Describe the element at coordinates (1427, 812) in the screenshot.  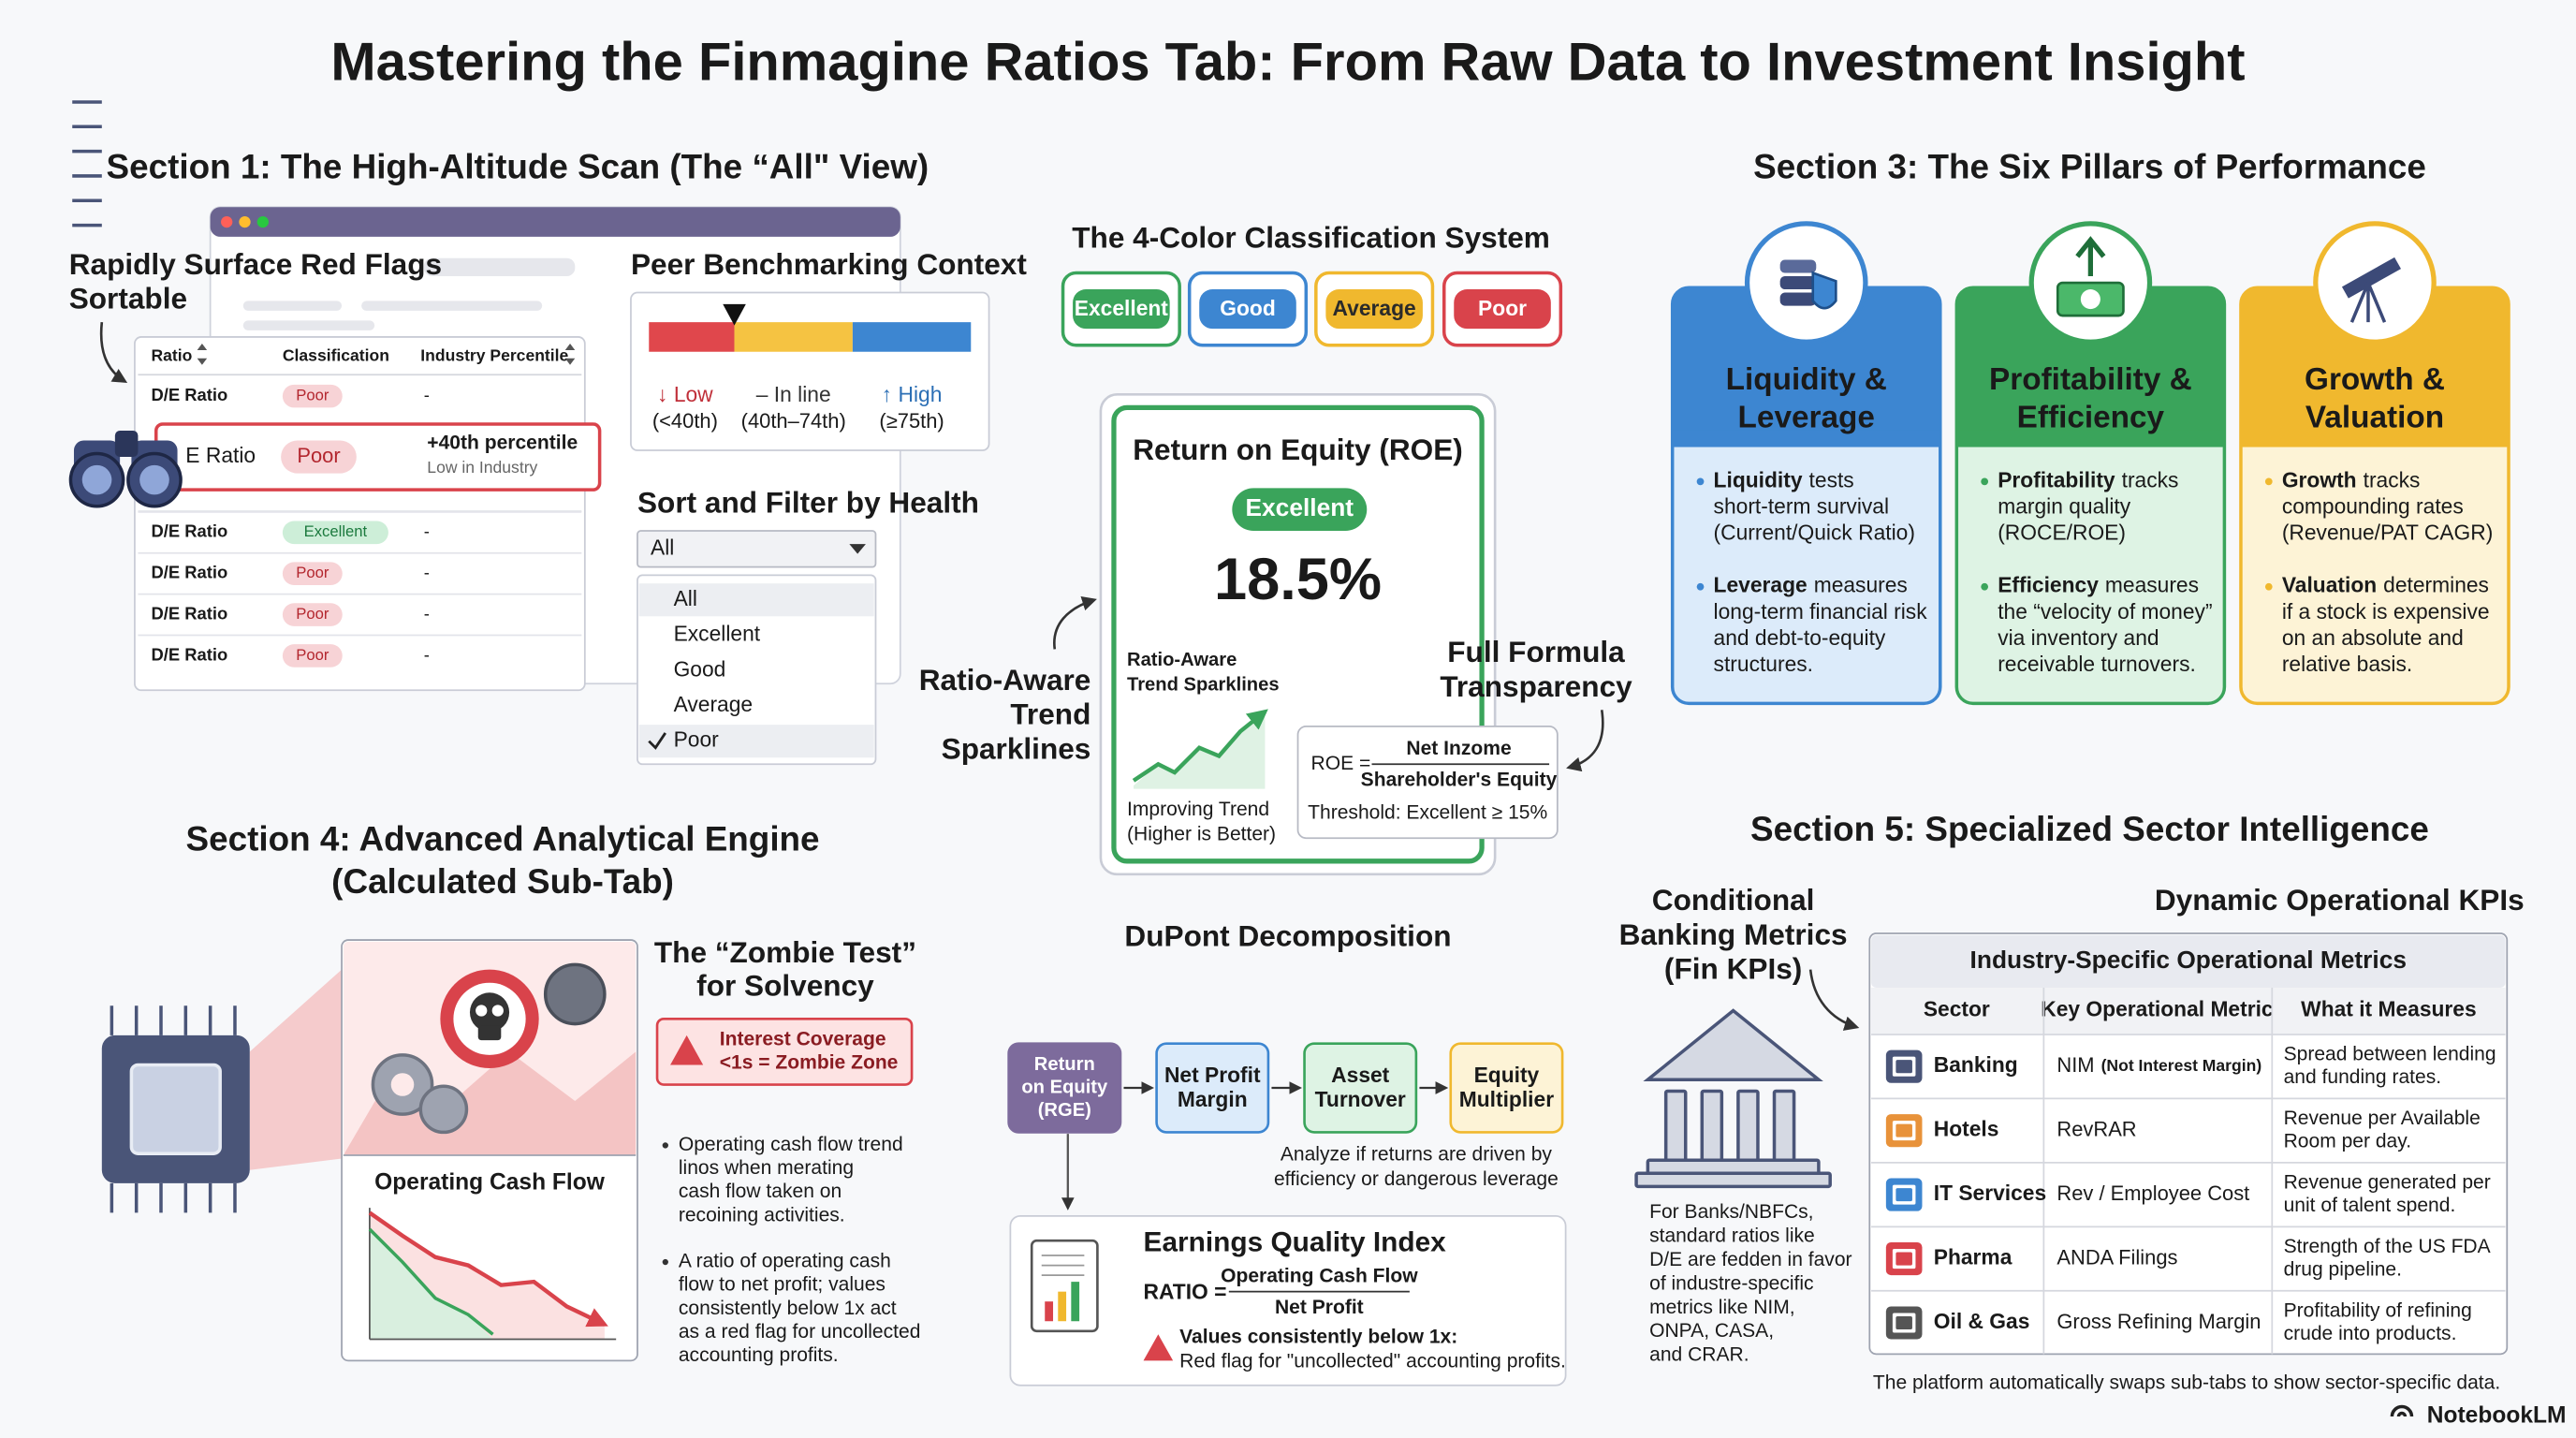
I see `threshold: Threshold: Excellent ≥ 15%` at that location.